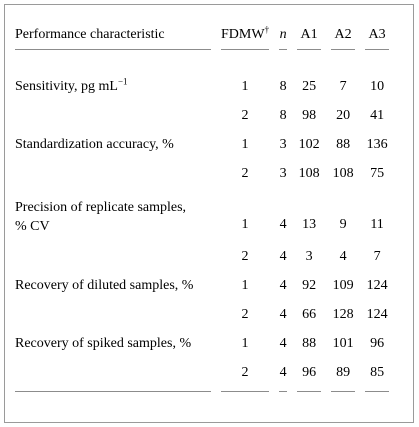 Image resolution: width=419 pixels, height=427 pixels. Describe the element at coordinates (309, 256) in the screenshot. I see `cell-a1: 3` at that location.